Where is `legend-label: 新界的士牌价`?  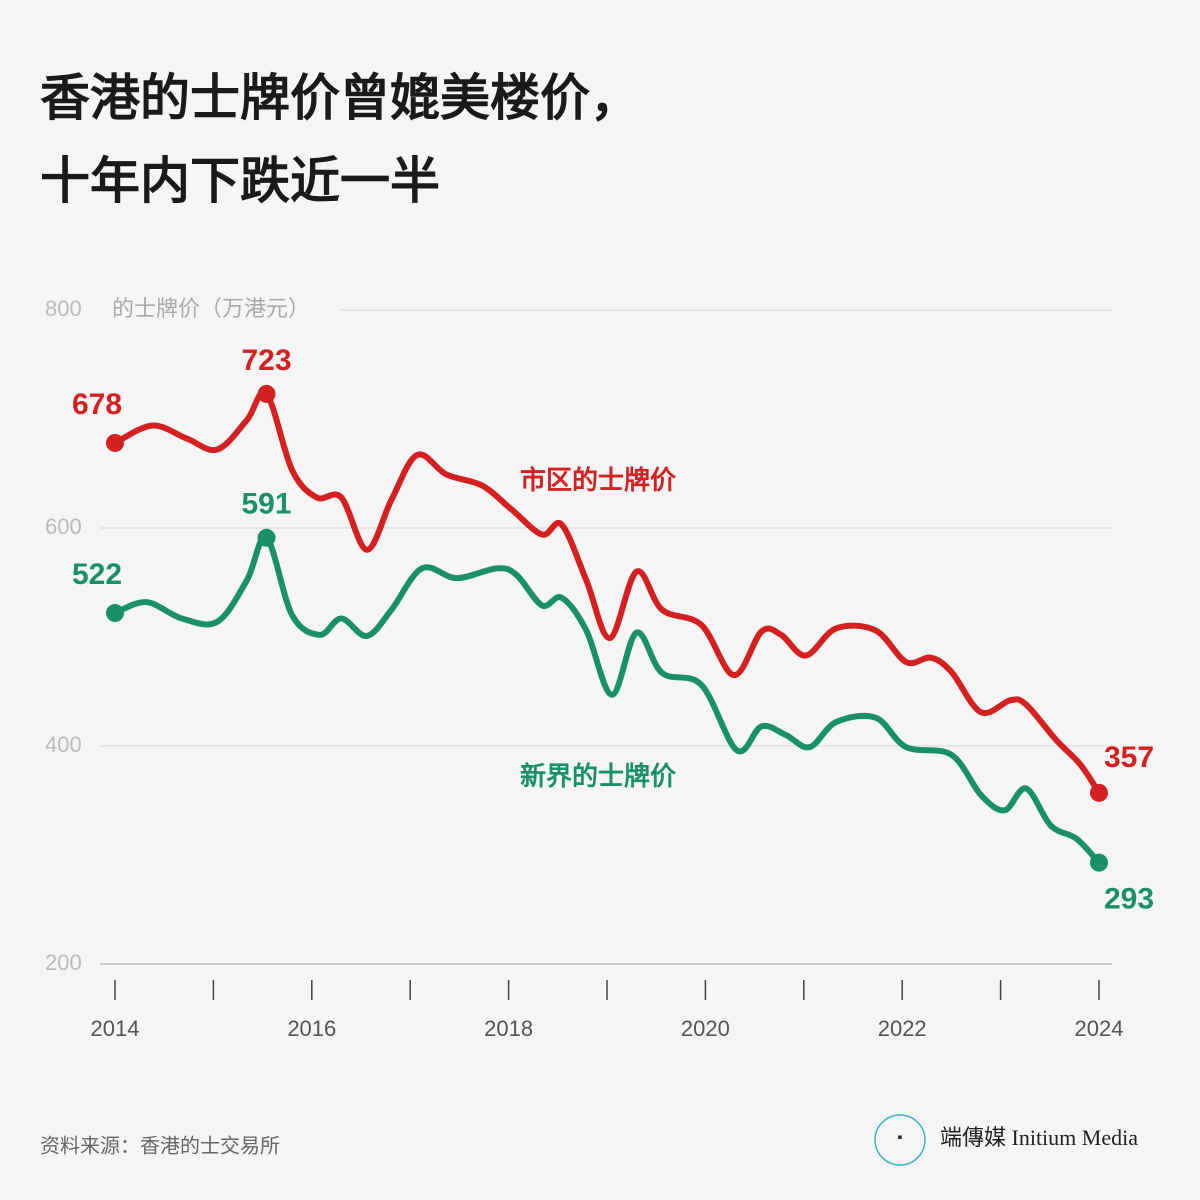
legend-label: 新界的士牌价 is located at coordinates (598, 776).